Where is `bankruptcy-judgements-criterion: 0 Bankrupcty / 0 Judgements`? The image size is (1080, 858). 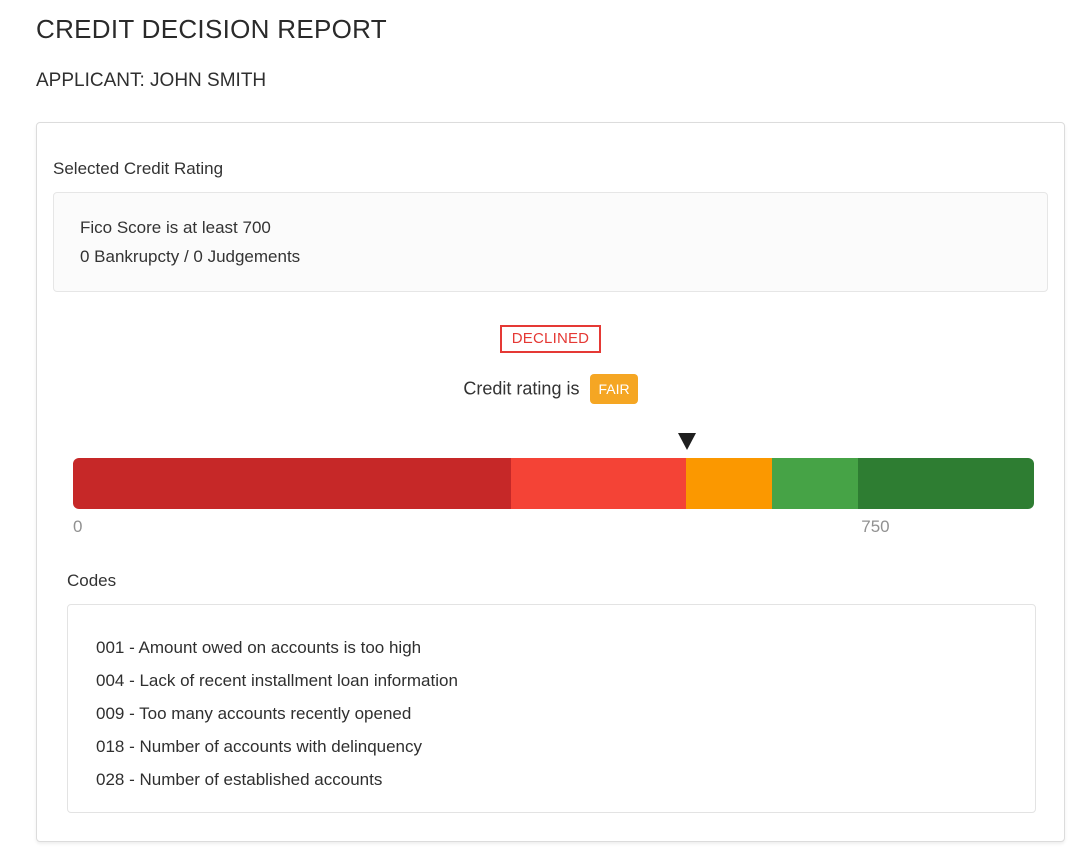
bankruptcy-judgements-criterion: 0 Bankrupcty / 0 Judgements is located at coordinates (190, 256).